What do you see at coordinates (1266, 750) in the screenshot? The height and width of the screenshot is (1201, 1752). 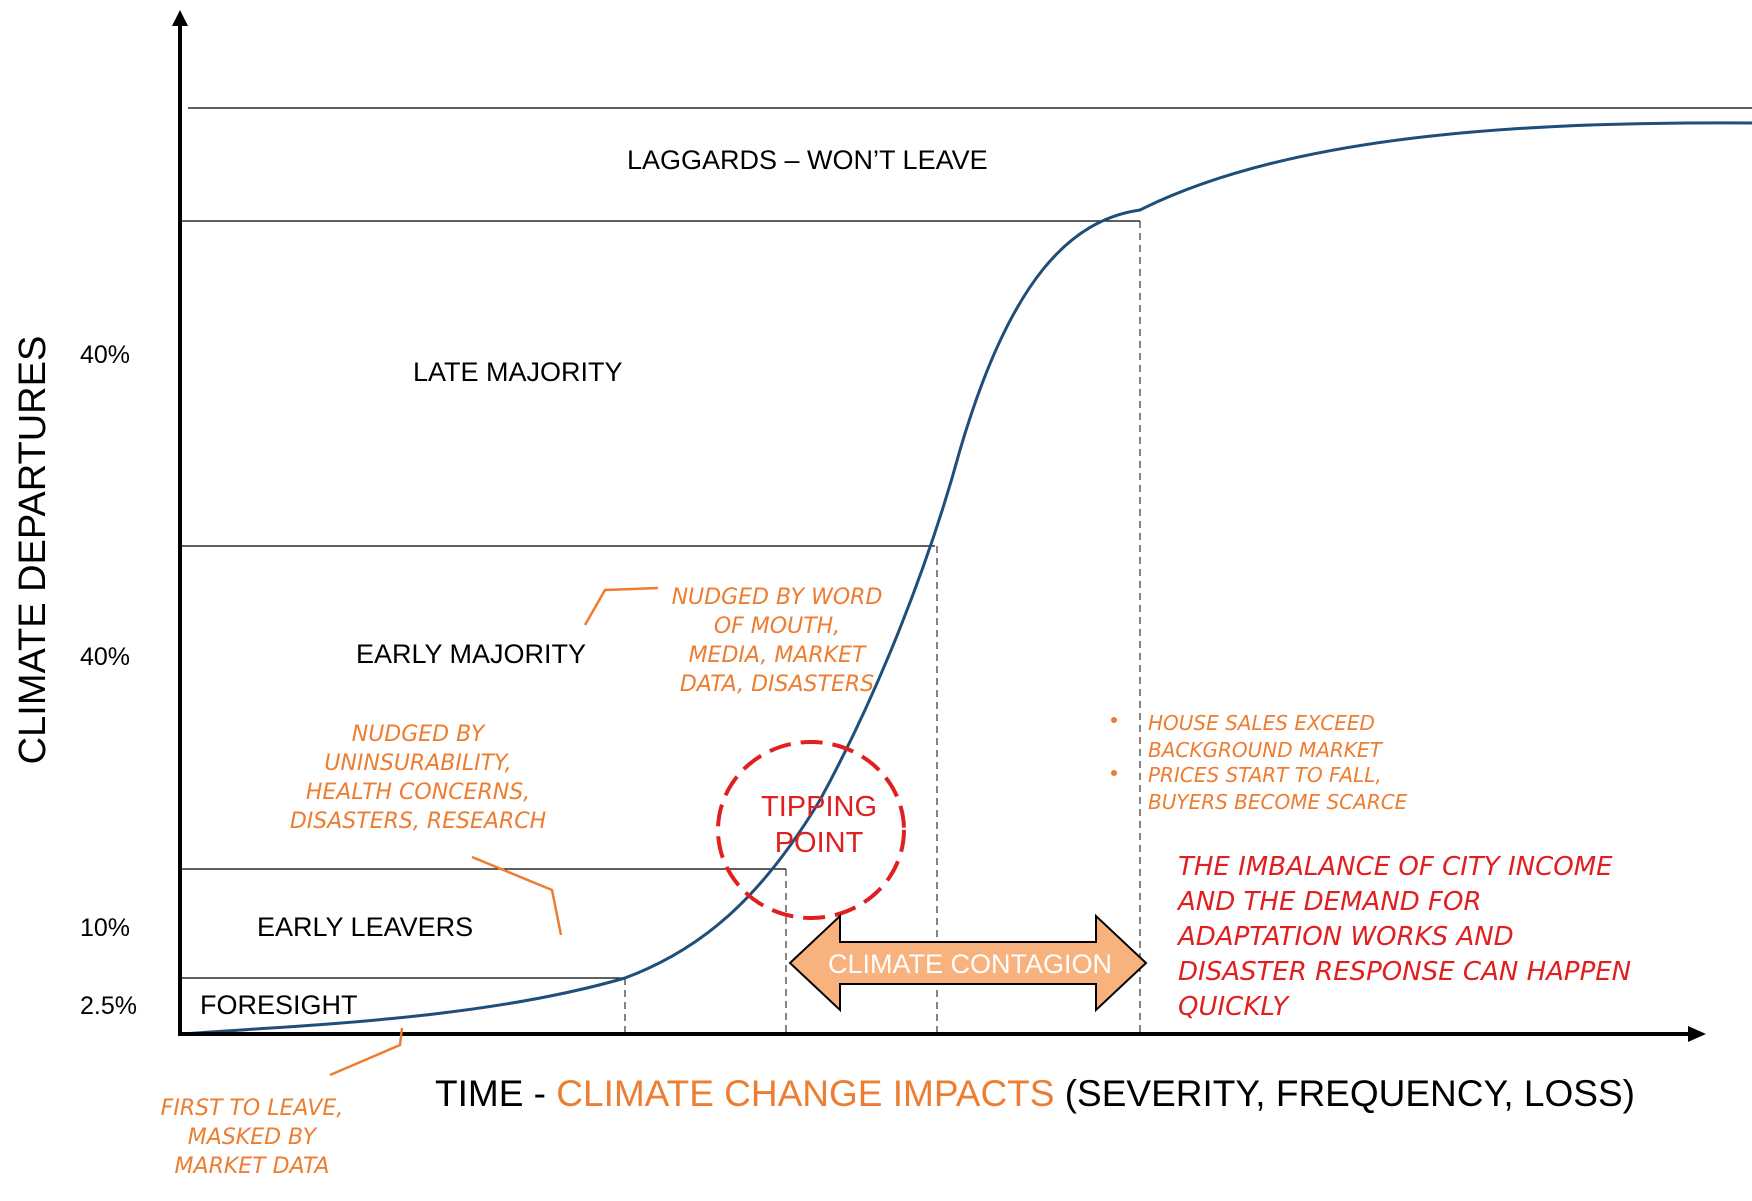 I see `bullet-1-line-2: BACKGROUND MARKET` at bounding box center [1266, 750].